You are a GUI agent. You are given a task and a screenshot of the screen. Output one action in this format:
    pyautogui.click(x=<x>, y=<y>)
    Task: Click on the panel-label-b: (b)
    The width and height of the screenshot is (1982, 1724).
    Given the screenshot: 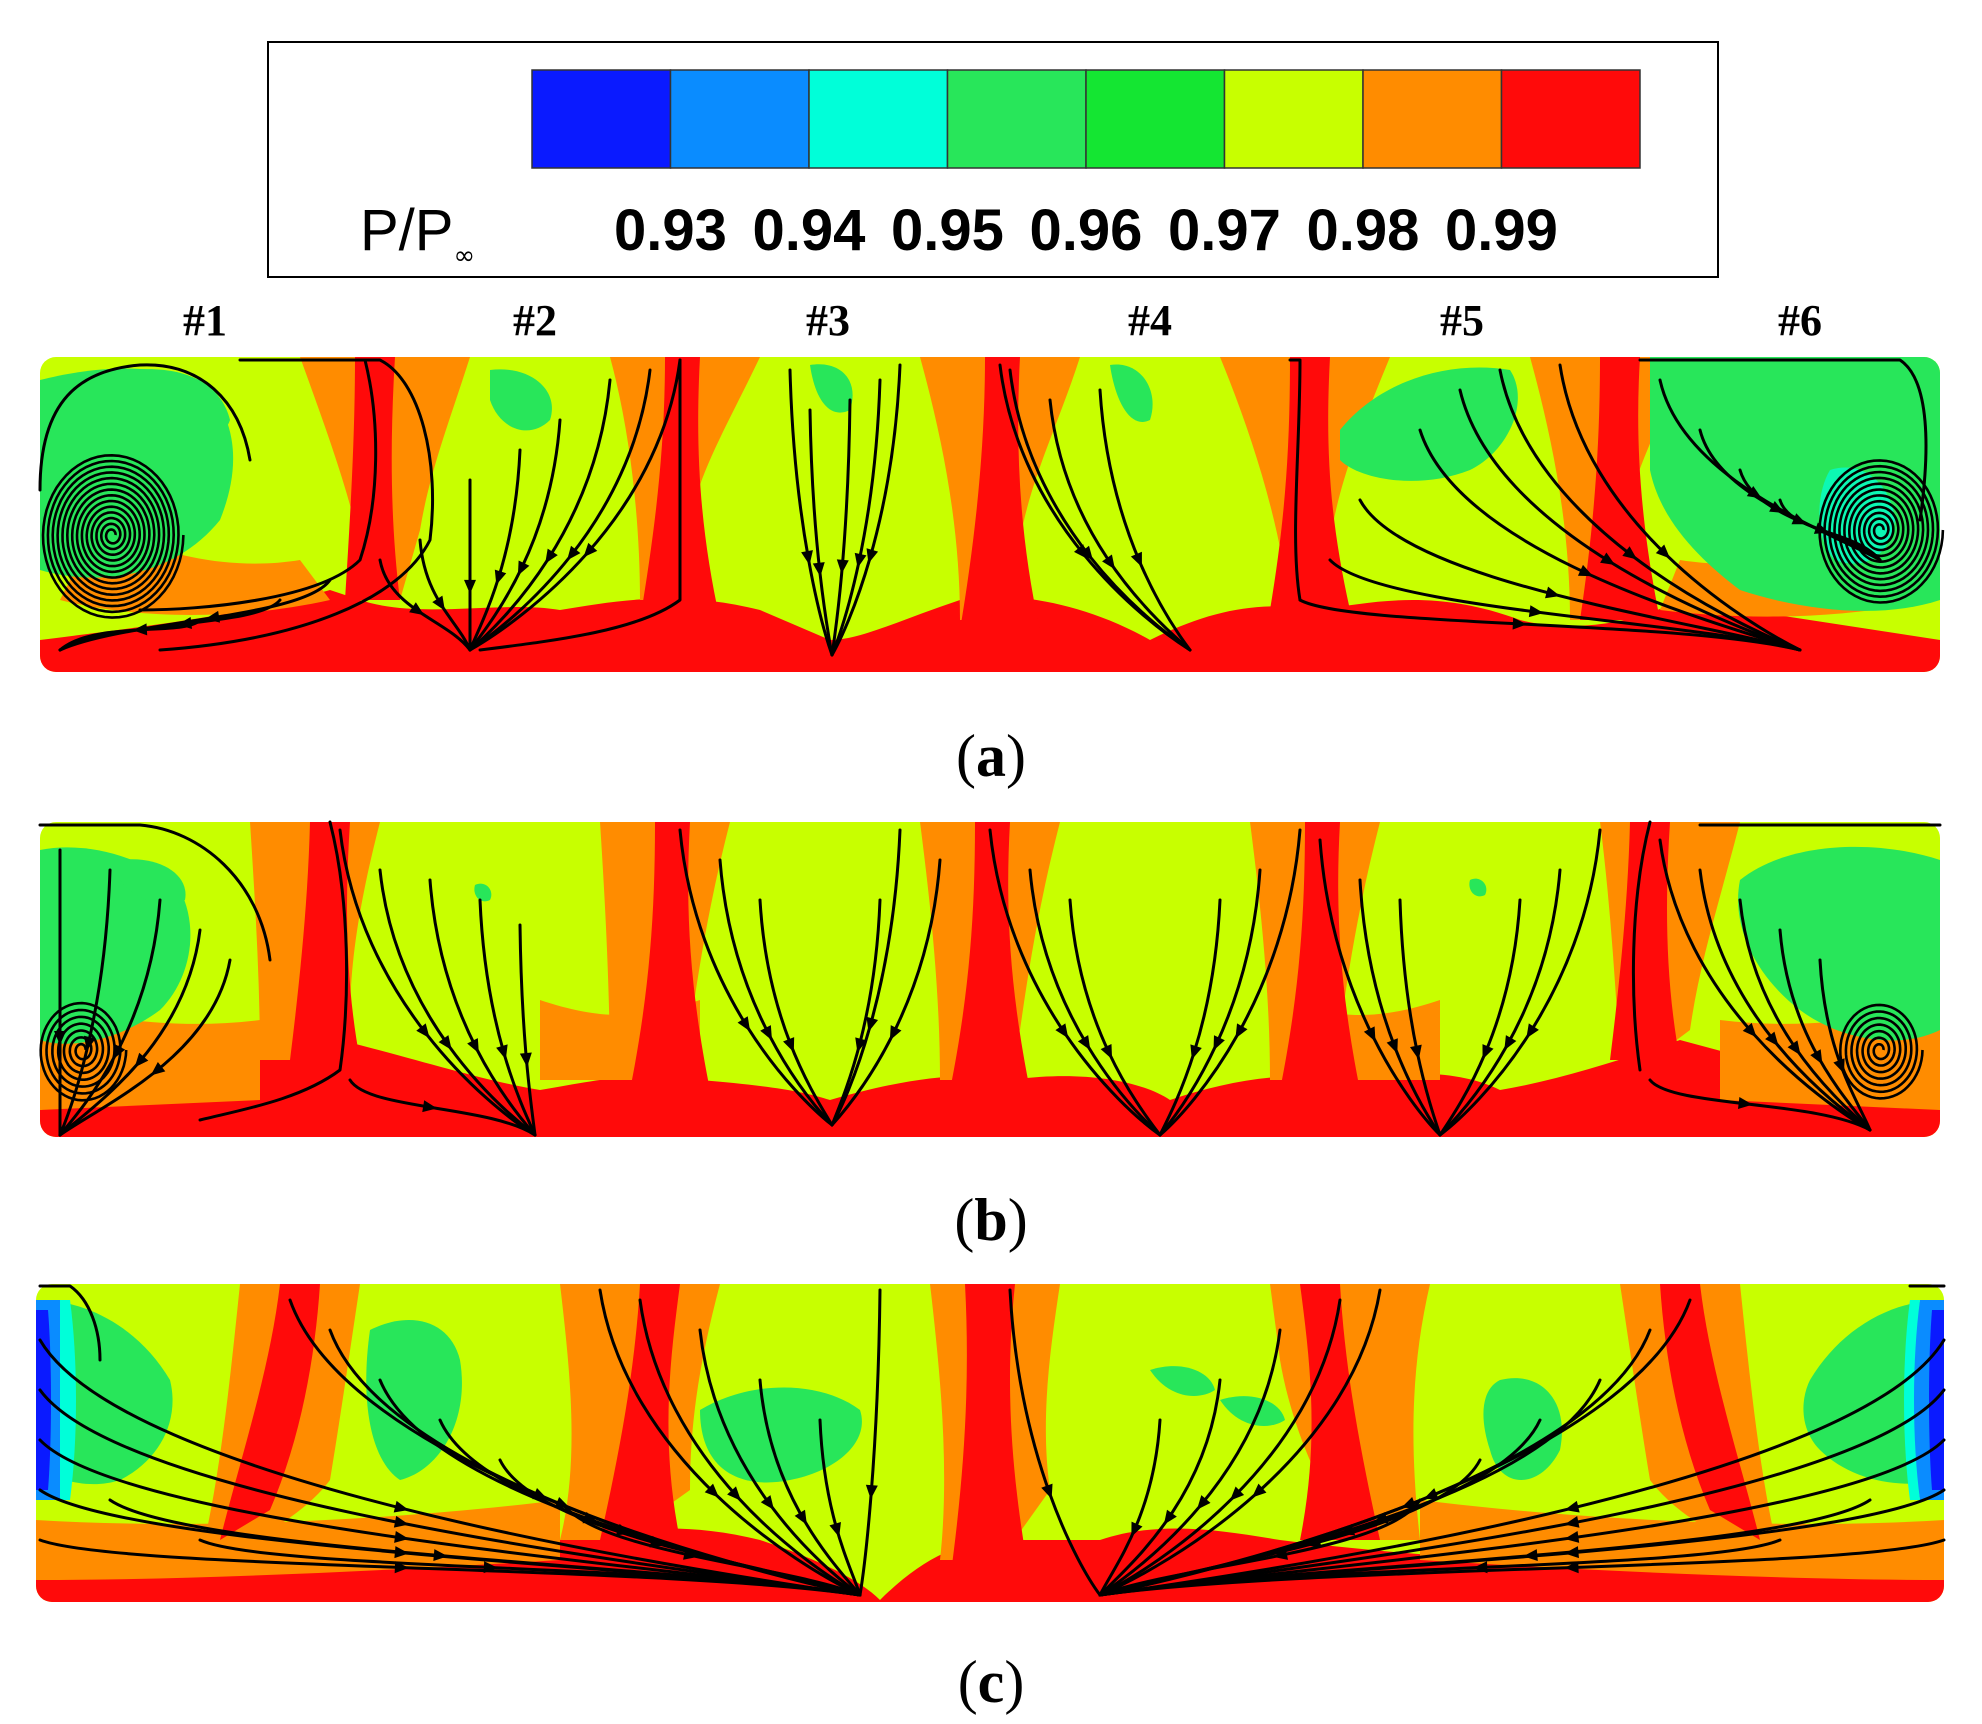 What is the action you would take?
    pyautogui.click(x=990, y=1220)
    